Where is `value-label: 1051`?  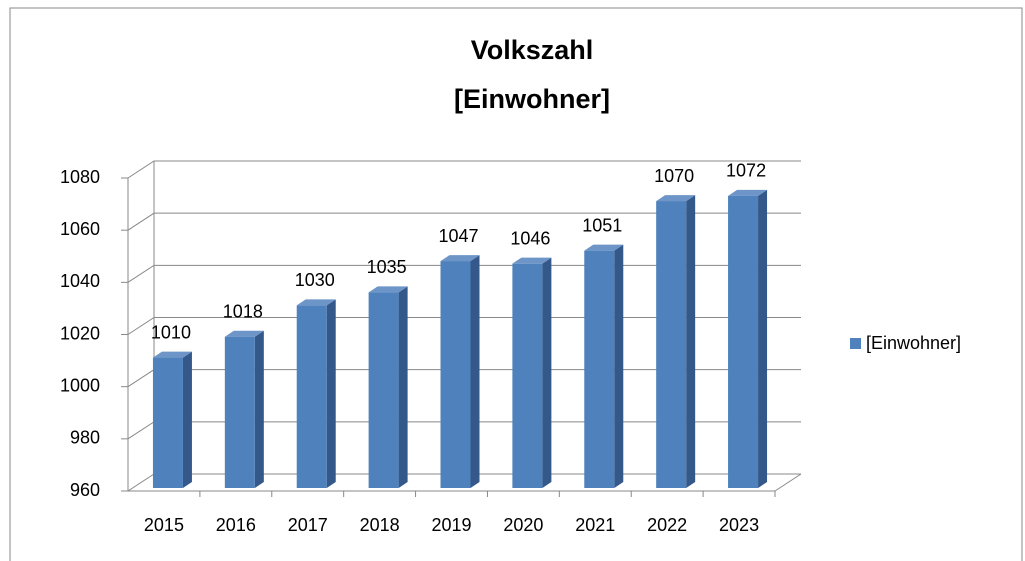 value-label: 1051 is located at coordinates (602, 225).